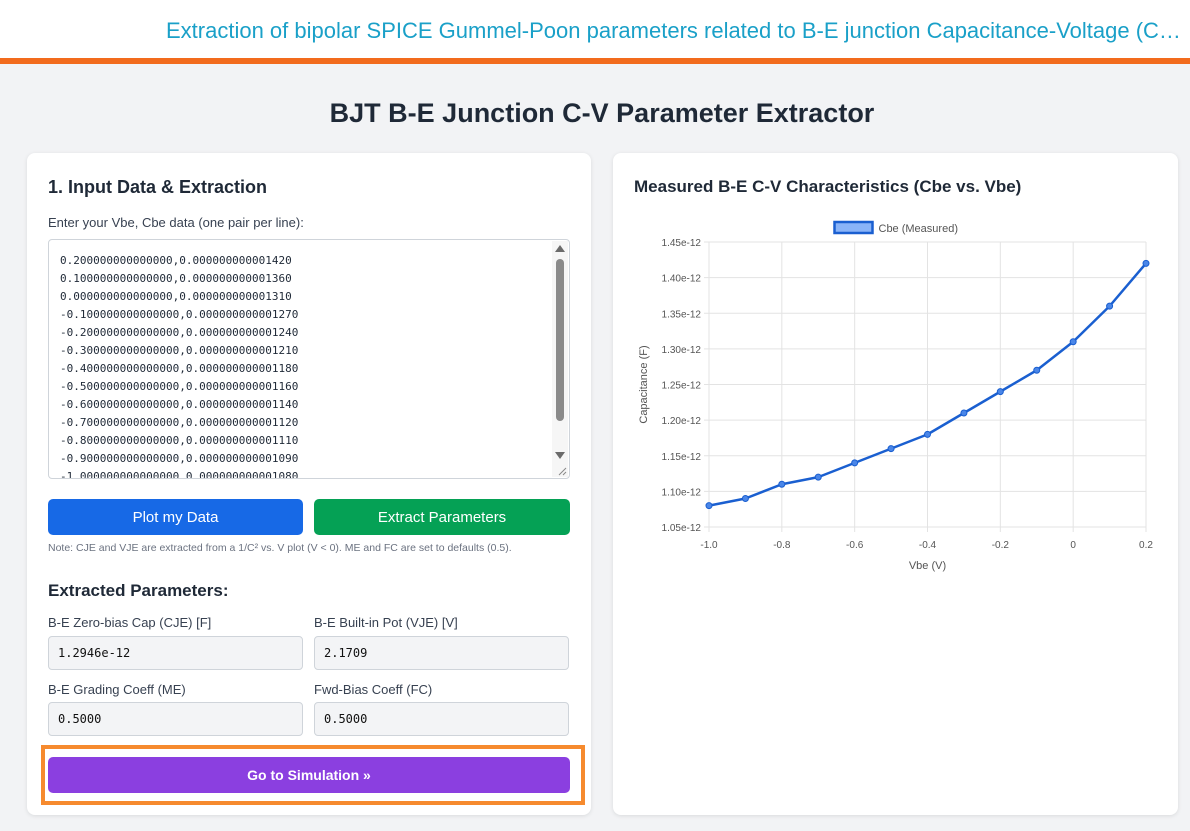  Describe the element at coordinates (1146, 545) in the screenshot. I see `x-tick-label: 0.2` at that location.